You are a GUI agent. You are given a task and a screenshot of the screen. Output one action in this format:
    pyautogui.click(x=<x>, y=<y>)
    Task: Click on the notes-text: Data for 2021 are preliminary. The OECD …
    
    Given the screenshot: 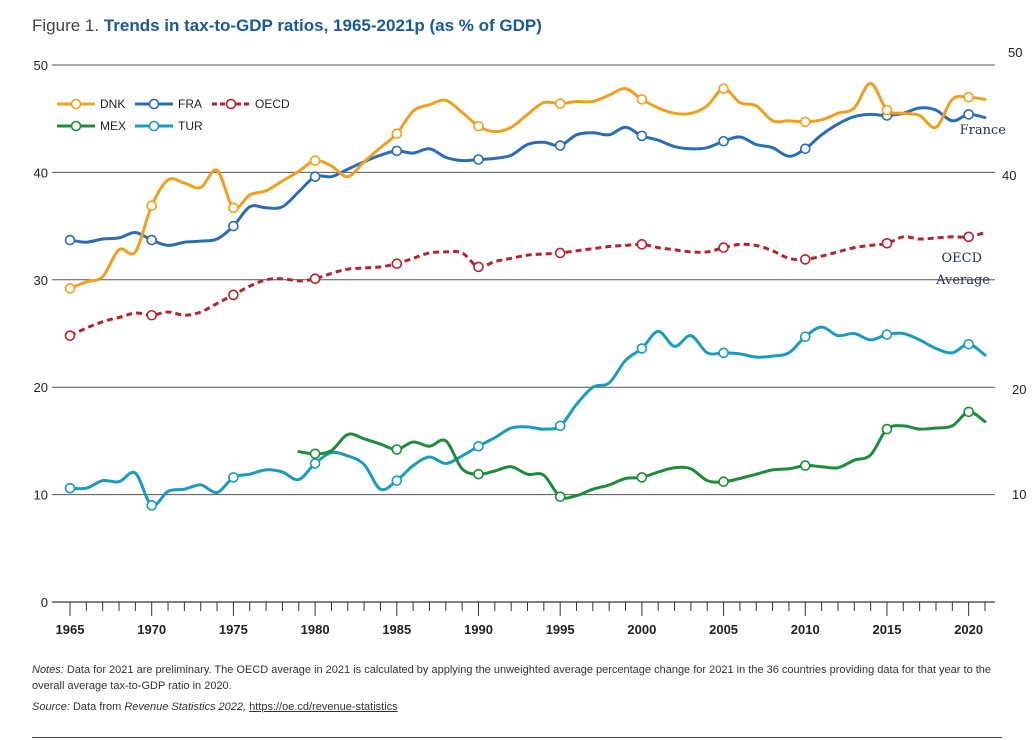 What is the action you would take?
    pyautogui.click(x=512, y=678)
    